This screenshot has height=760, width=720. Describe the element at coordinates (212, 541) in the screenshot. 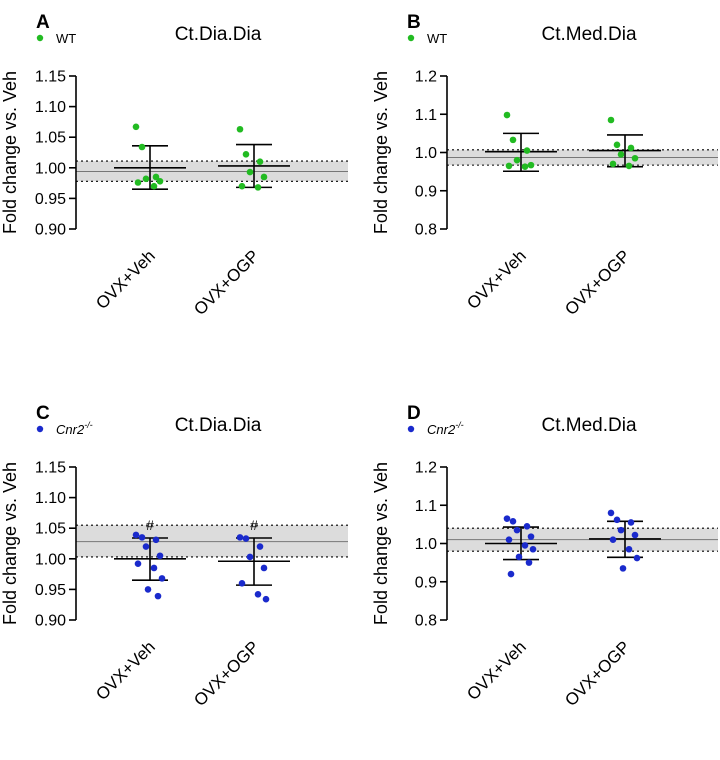

I see `reference-band` at that location.